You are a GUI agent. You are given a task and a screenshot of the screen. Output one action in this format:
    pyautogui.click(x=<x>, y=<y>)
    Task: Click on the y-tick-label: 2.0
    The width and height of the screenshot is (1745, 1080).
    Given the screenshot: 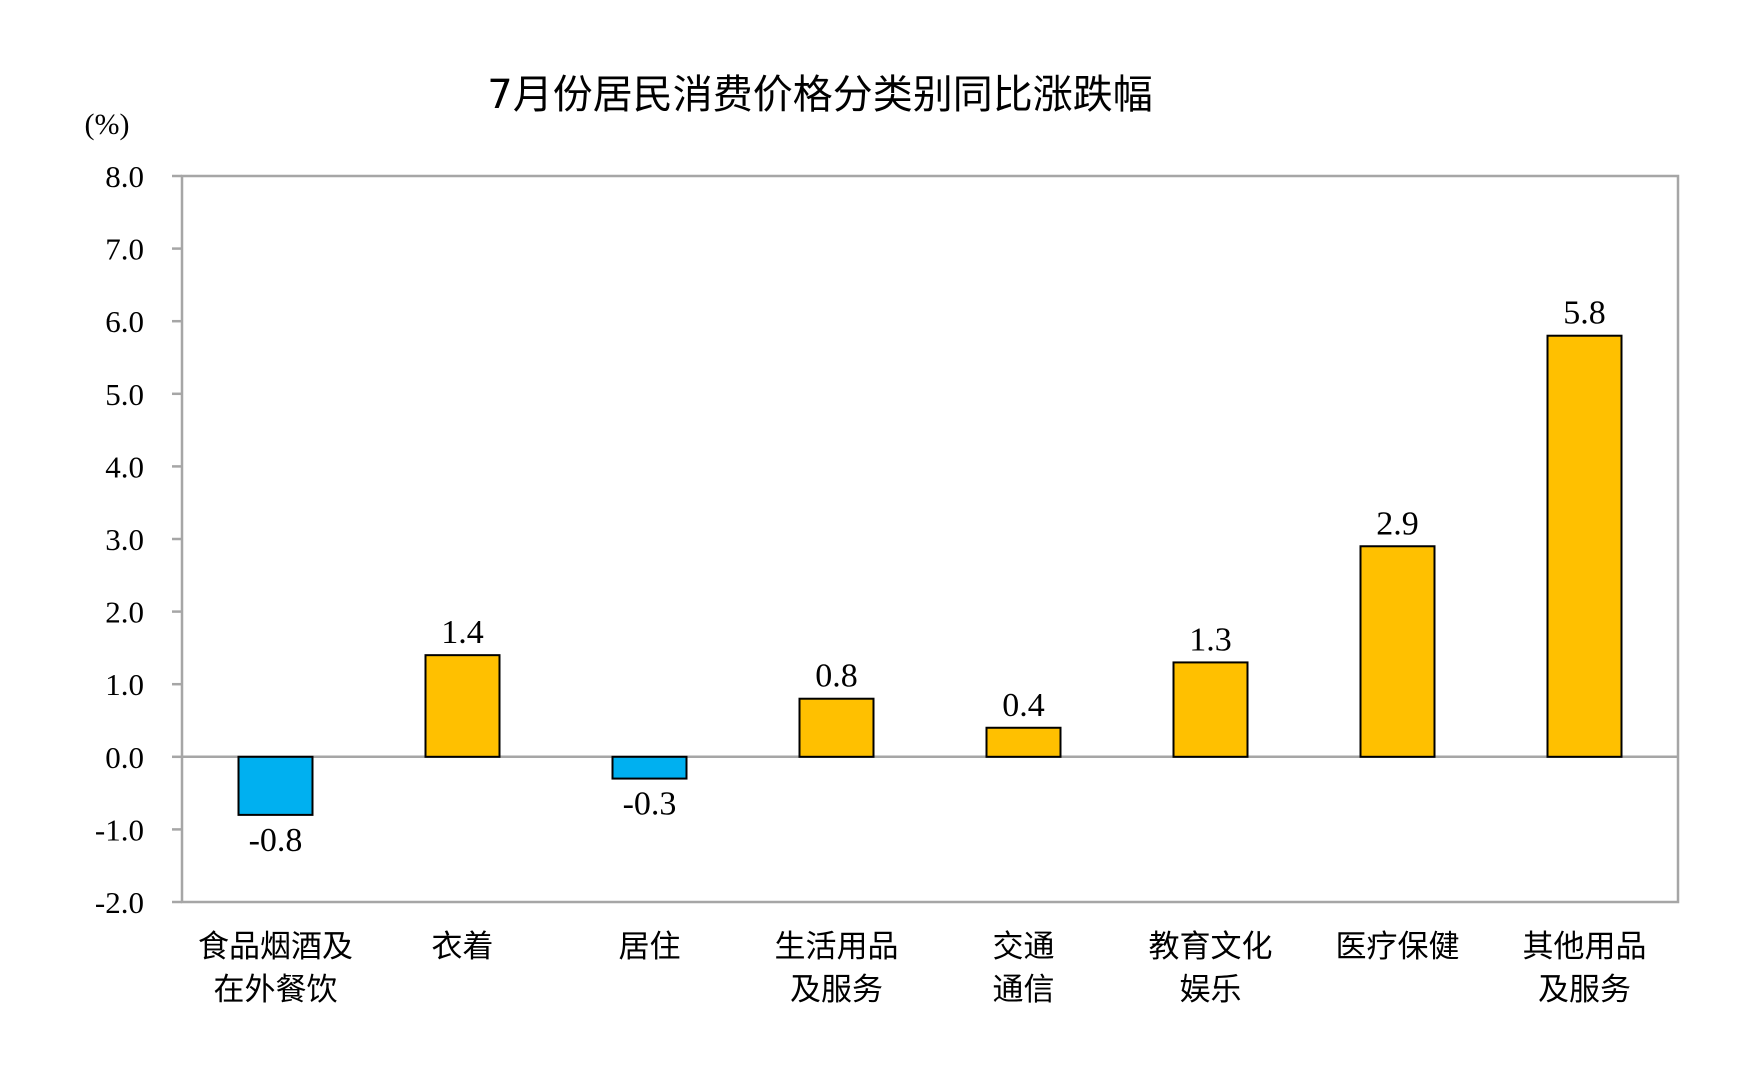 What is the action you would take?
    pyautogui.click(x=124, y=612)
    